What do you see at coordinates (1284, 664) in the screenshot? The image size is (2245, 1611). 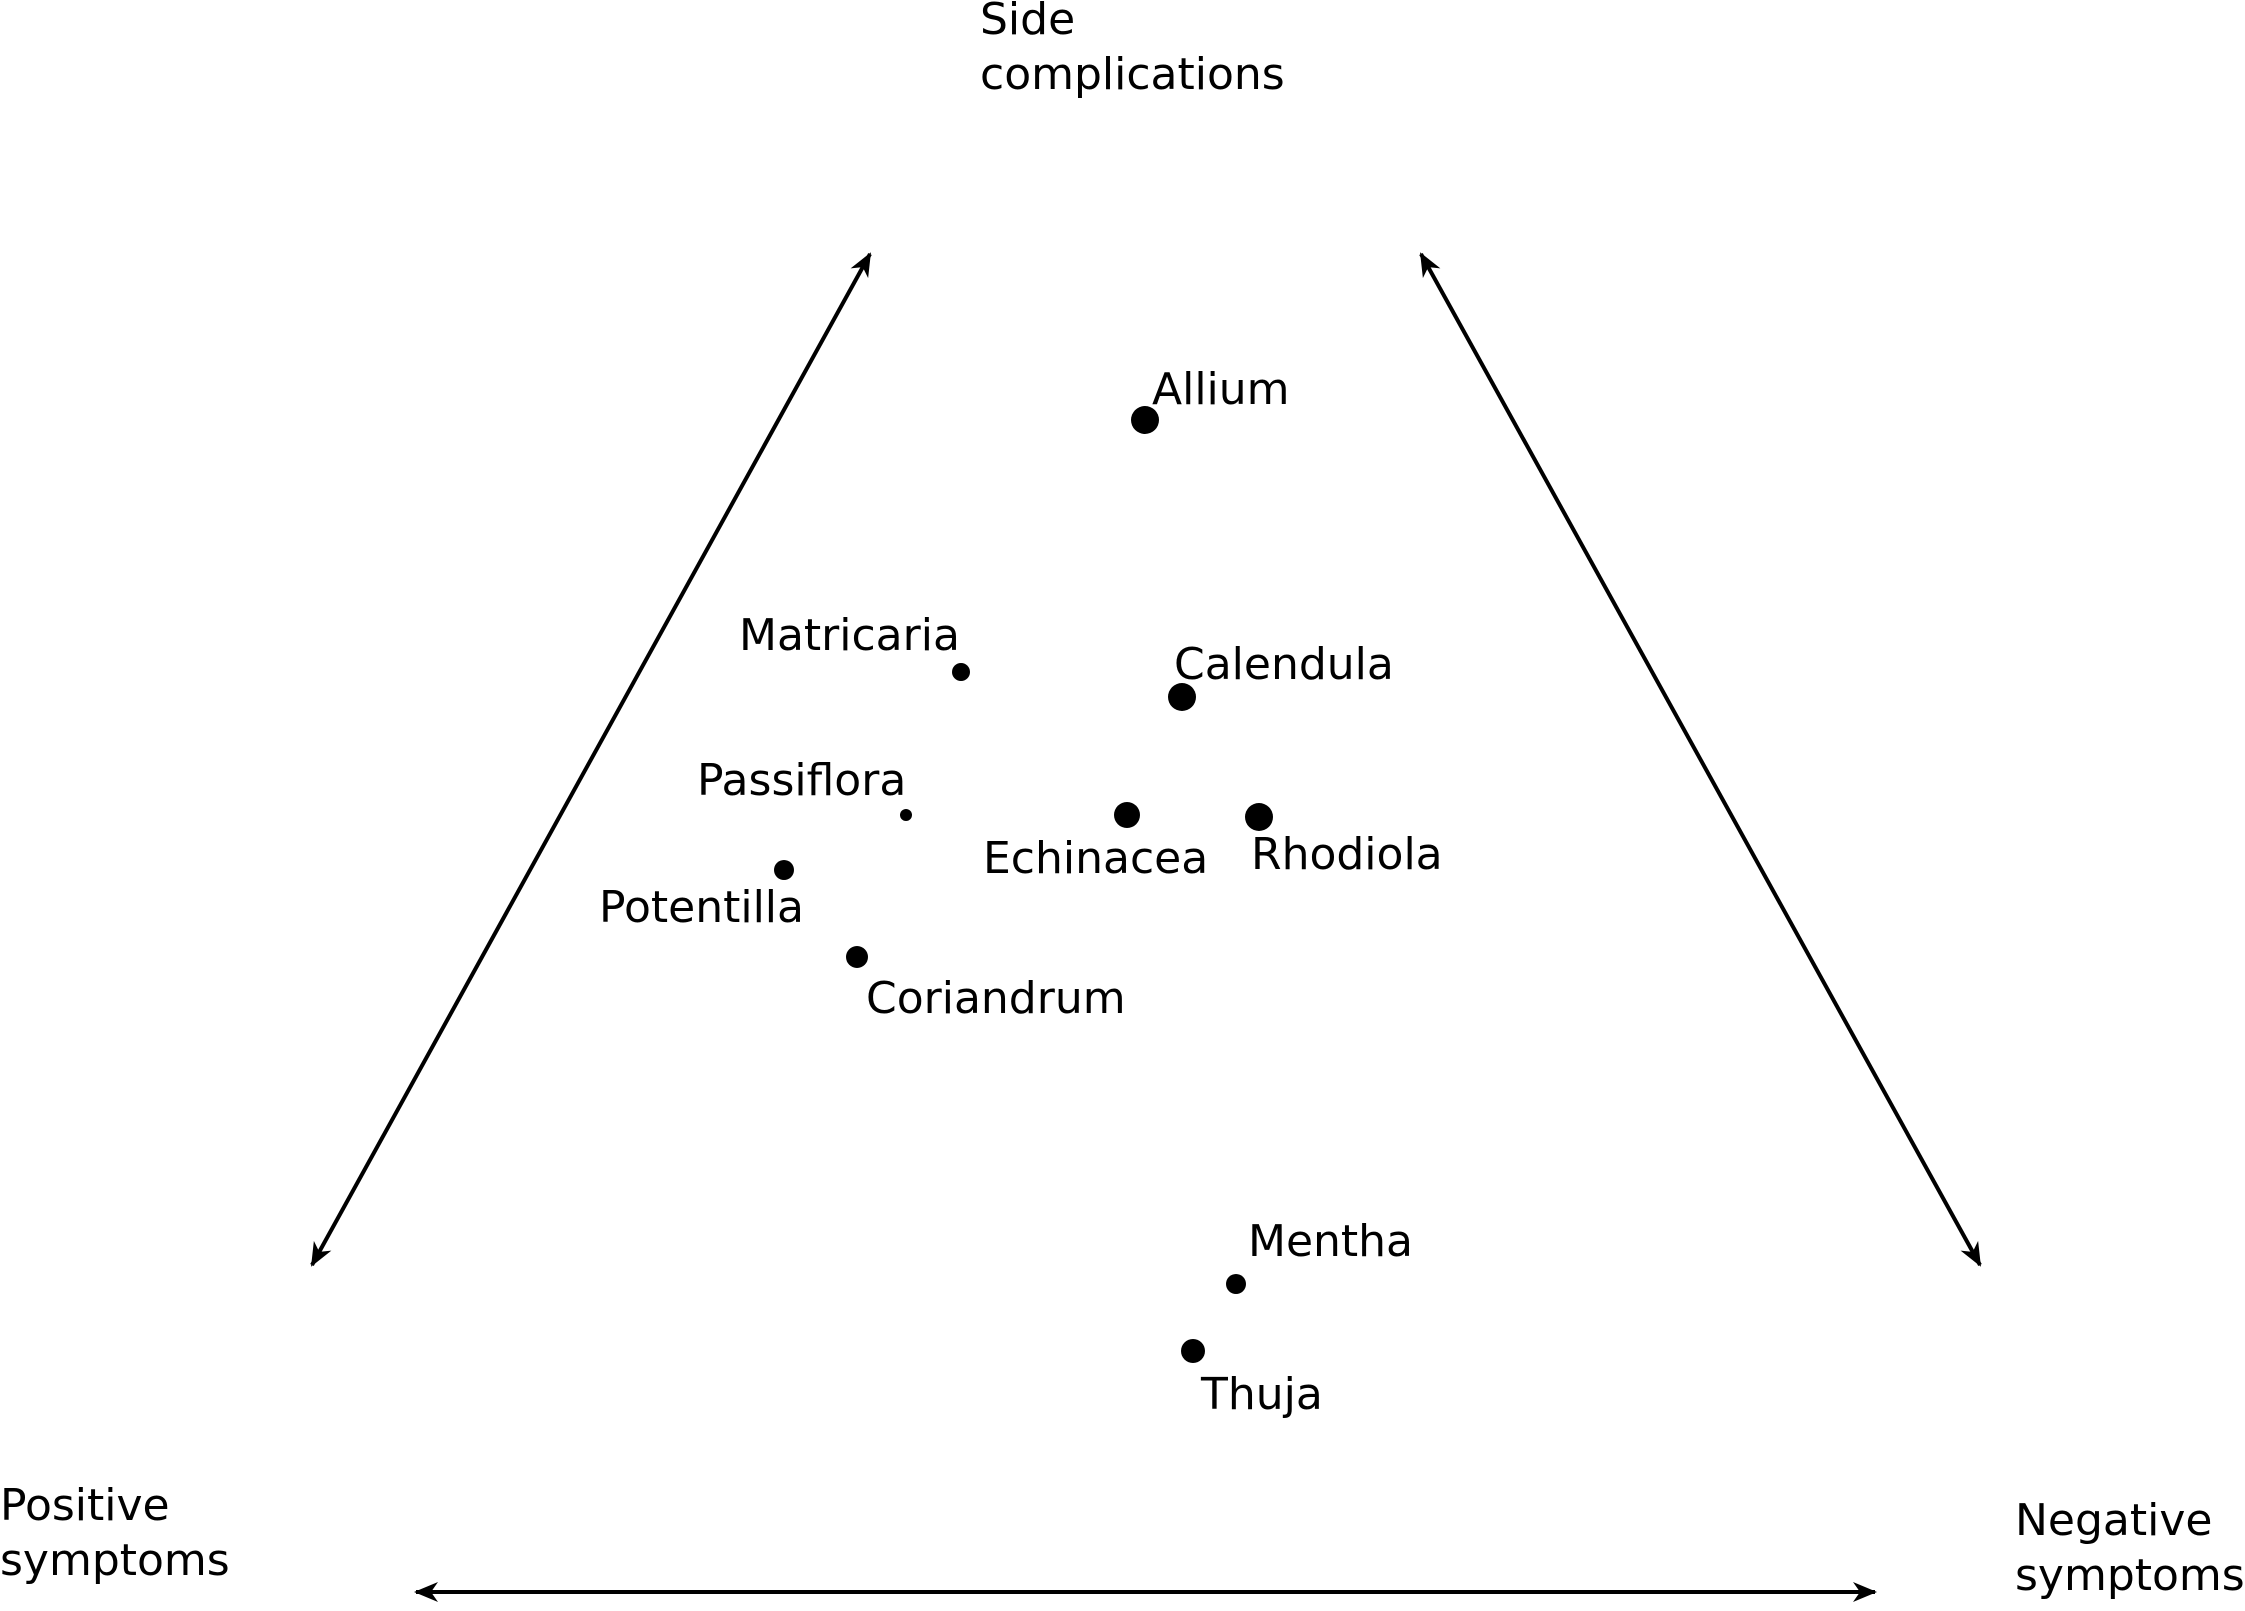 I see `label-calendula: Calendula` at bounding box center [1284, 664].